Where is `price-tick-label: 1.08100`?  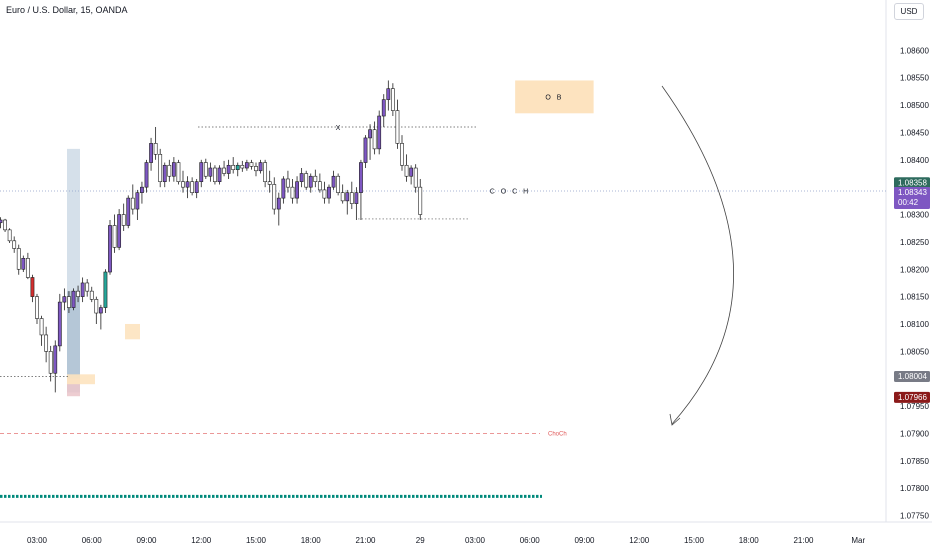
price-tick-label: 1.08100 is located at coordinates (914, 324).